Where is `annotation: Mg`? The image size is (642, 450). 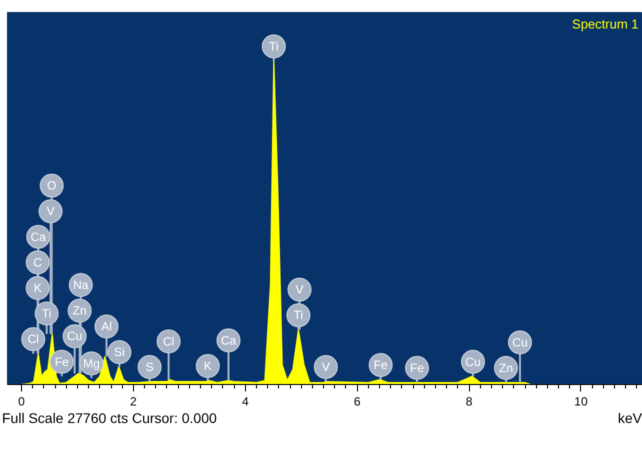
annotation: Mg is located at coordinates (91, 363).